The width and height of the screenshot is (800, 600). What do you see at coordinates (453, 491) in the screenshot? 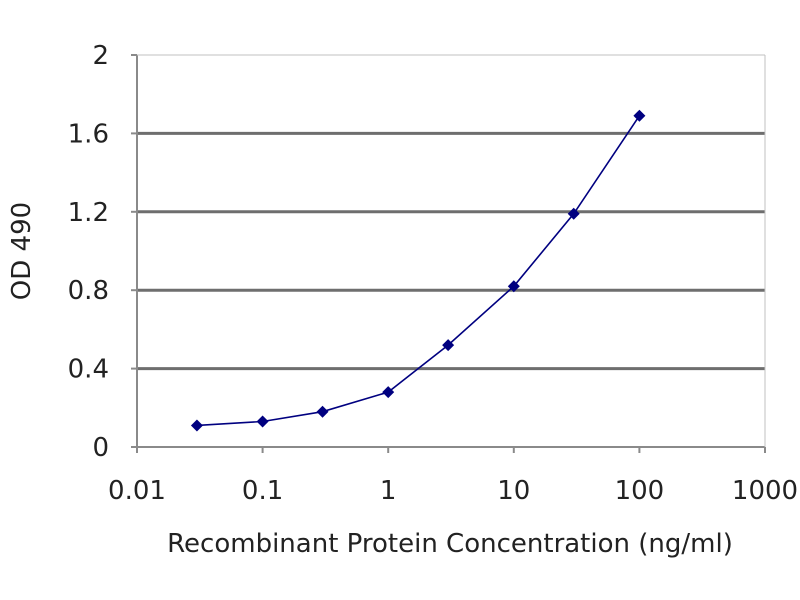
I see `x-tick-labels: 0.01 0.1 1 10 100 1000` at bounding box center [453, 491].